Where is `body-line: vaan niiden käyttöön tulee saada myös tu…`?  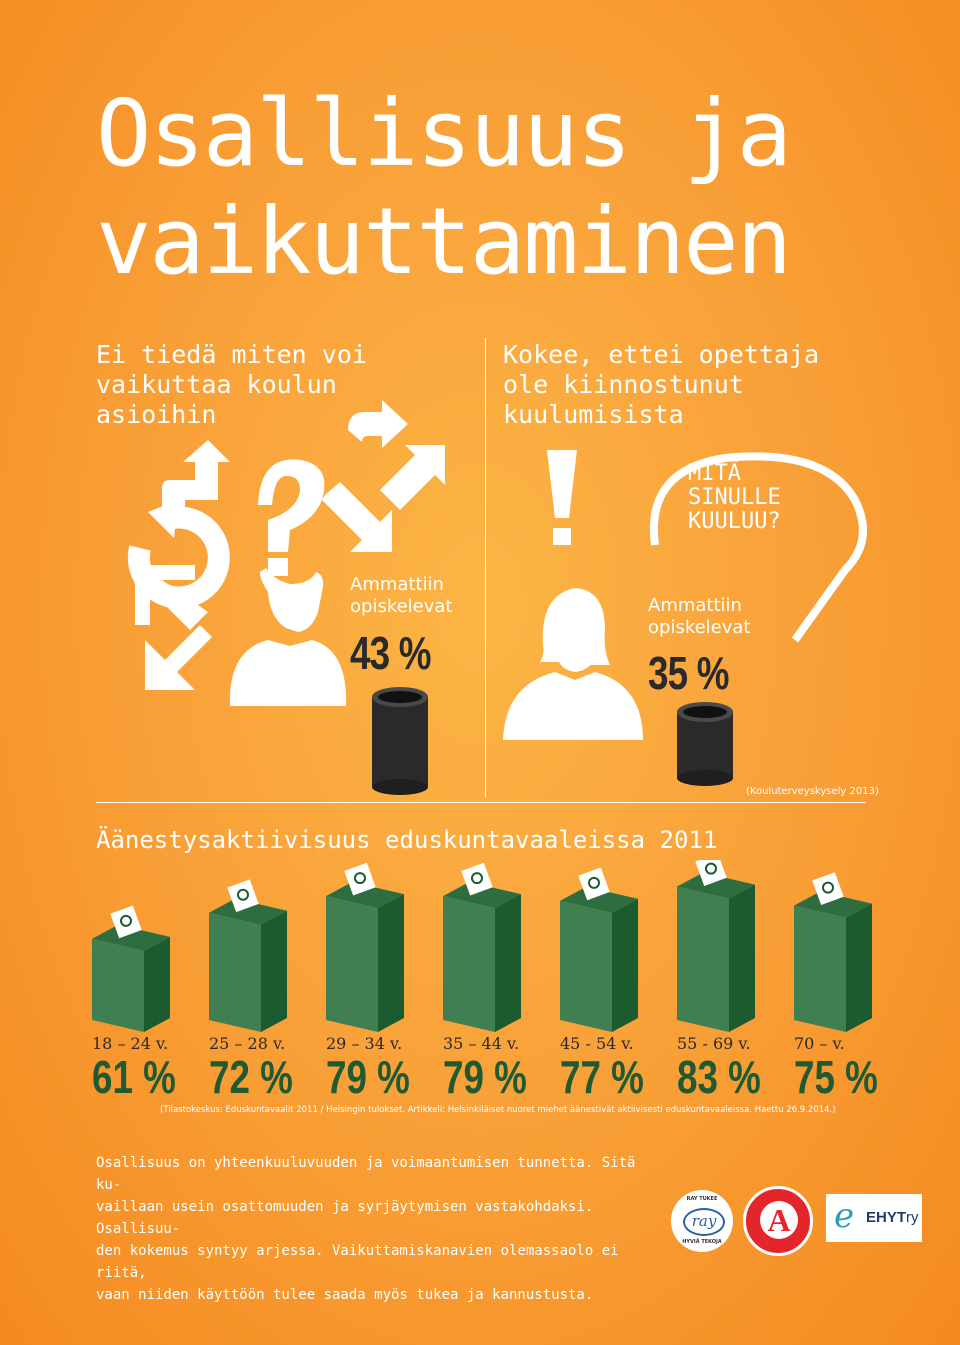 body-line: vaan niiden käyttöön tulee saada myös tu… is located at coordinates (345, 1295).